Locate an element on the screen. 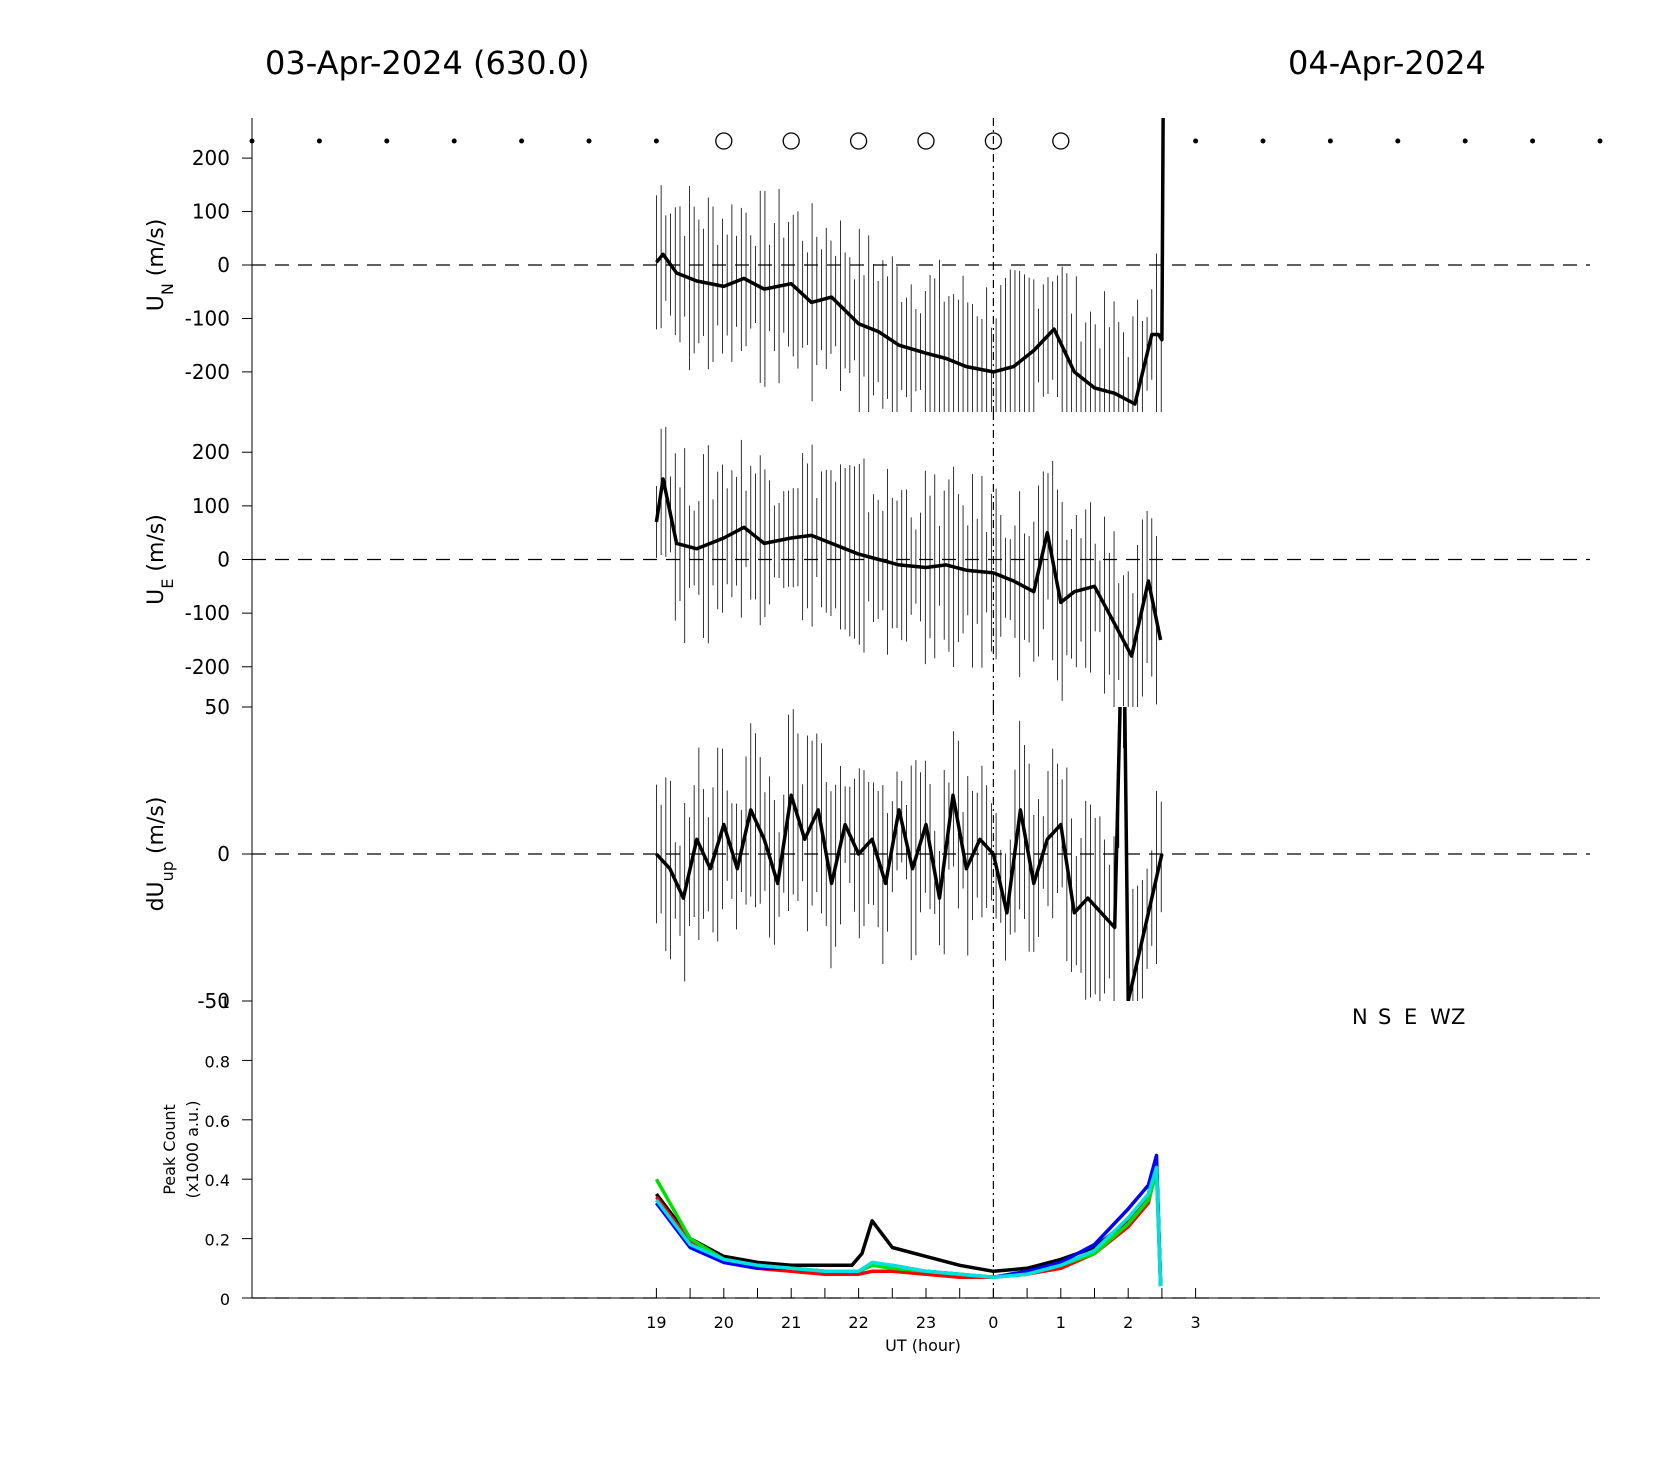 The height and width of the screenshot is (1462, 1667). y-axis-label: Peak Count is located at coordinates (169, 1149).